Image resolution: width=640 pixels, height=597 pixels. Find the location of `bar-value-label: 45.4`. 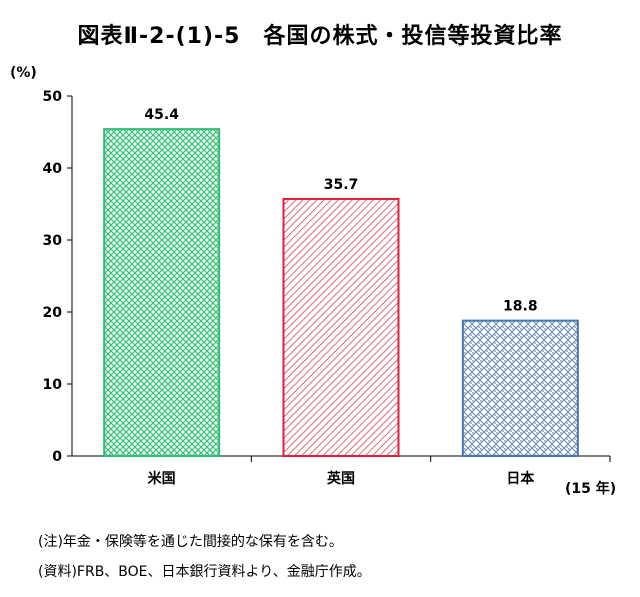

bar-value-label: 45.4 is located at coordinates (161, 115).